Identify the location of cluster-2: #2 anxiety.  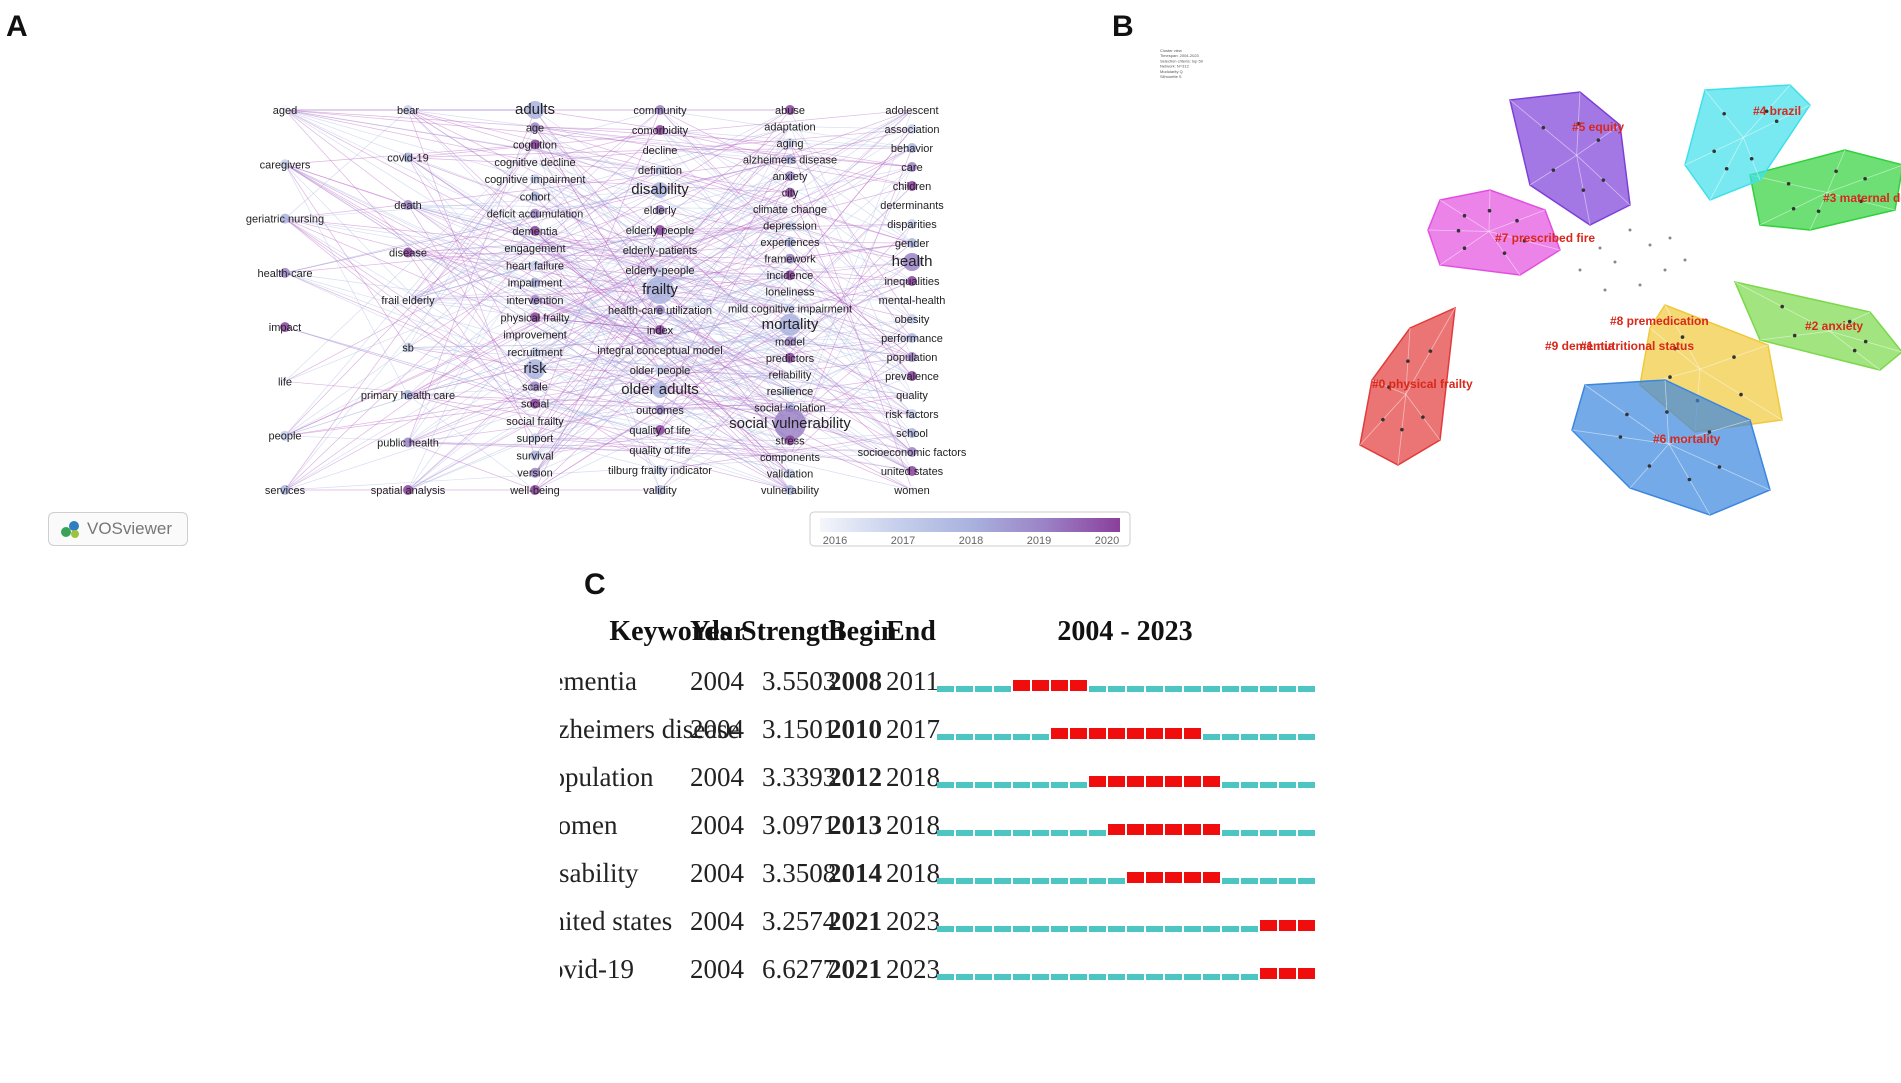
(1817, 325).